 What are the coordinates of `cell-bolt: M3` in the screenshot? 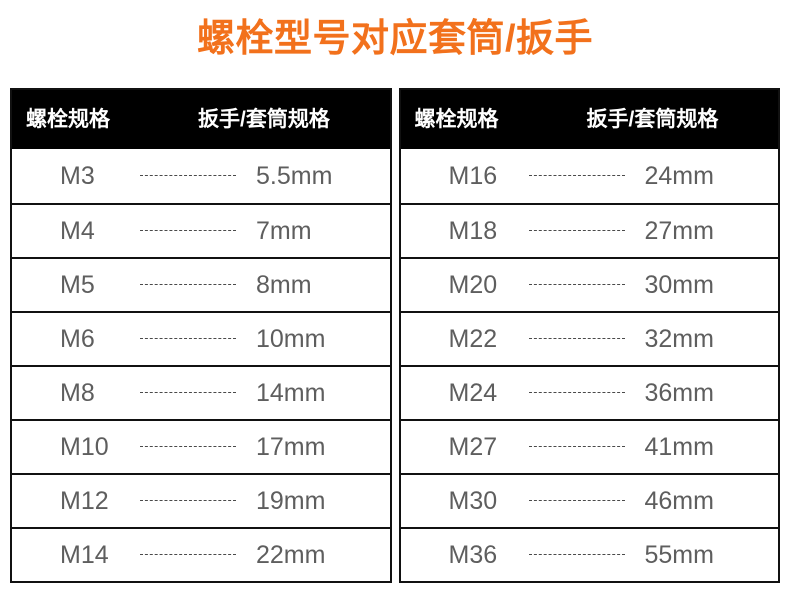 It's located at (77, 176).